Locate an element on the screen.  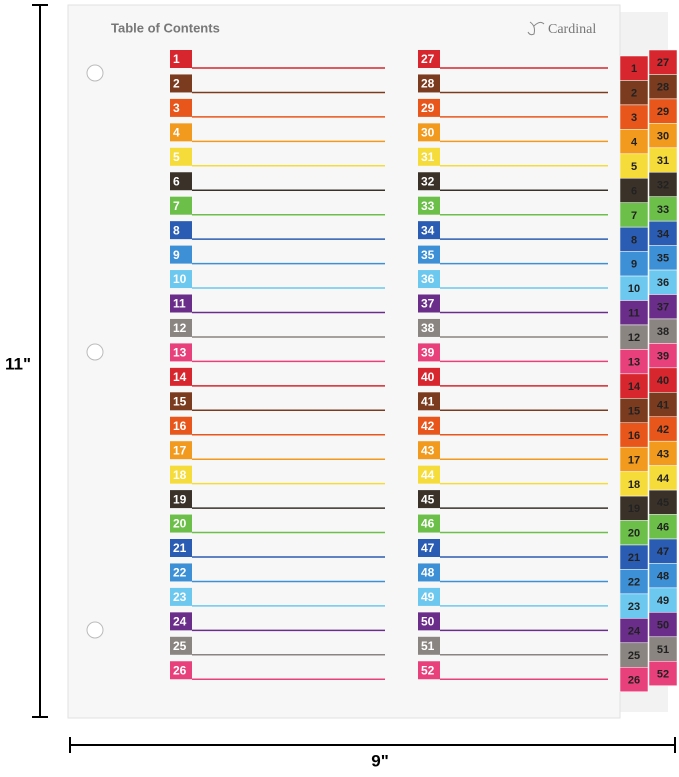
toc-title: Table of Contents is located at coordinates (165, 27).